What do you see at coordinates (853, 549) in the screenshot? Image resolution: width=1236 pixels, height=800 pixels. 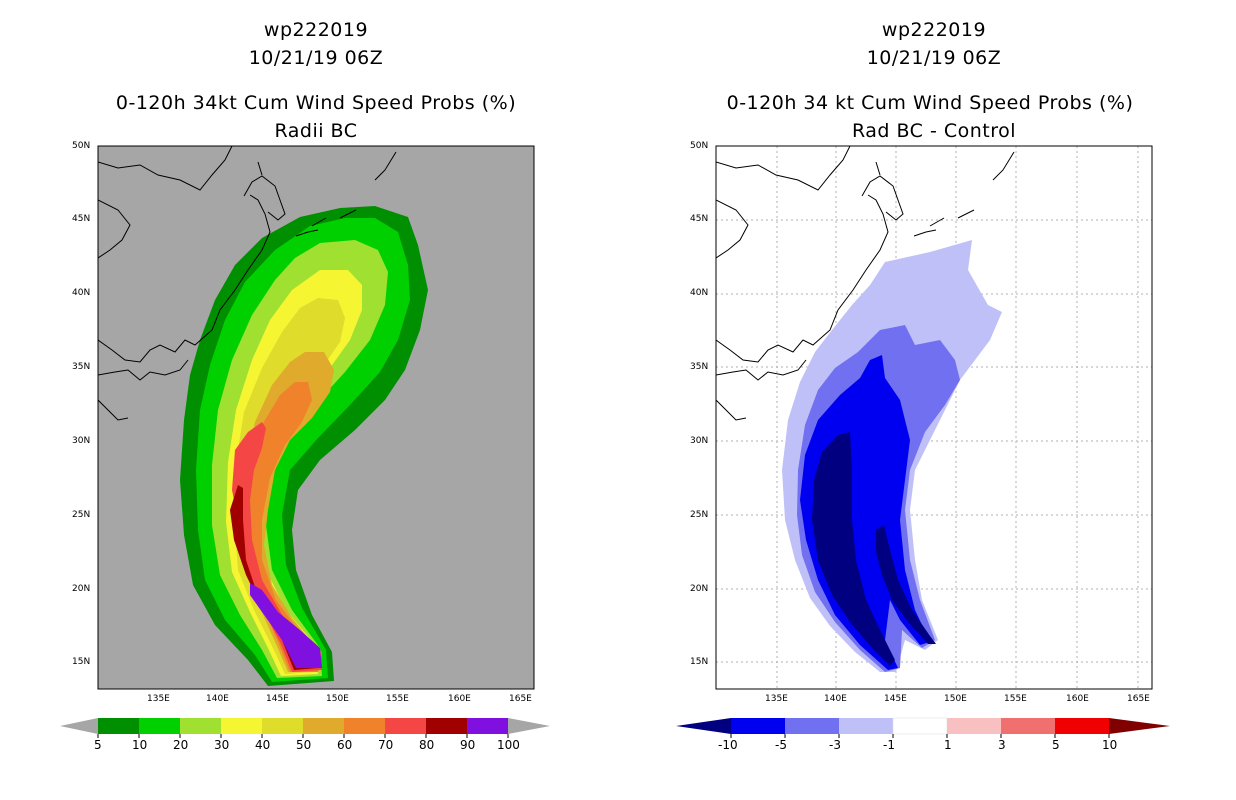 I see `diff-contour-darkest-west` at bounding box center [853, 549].